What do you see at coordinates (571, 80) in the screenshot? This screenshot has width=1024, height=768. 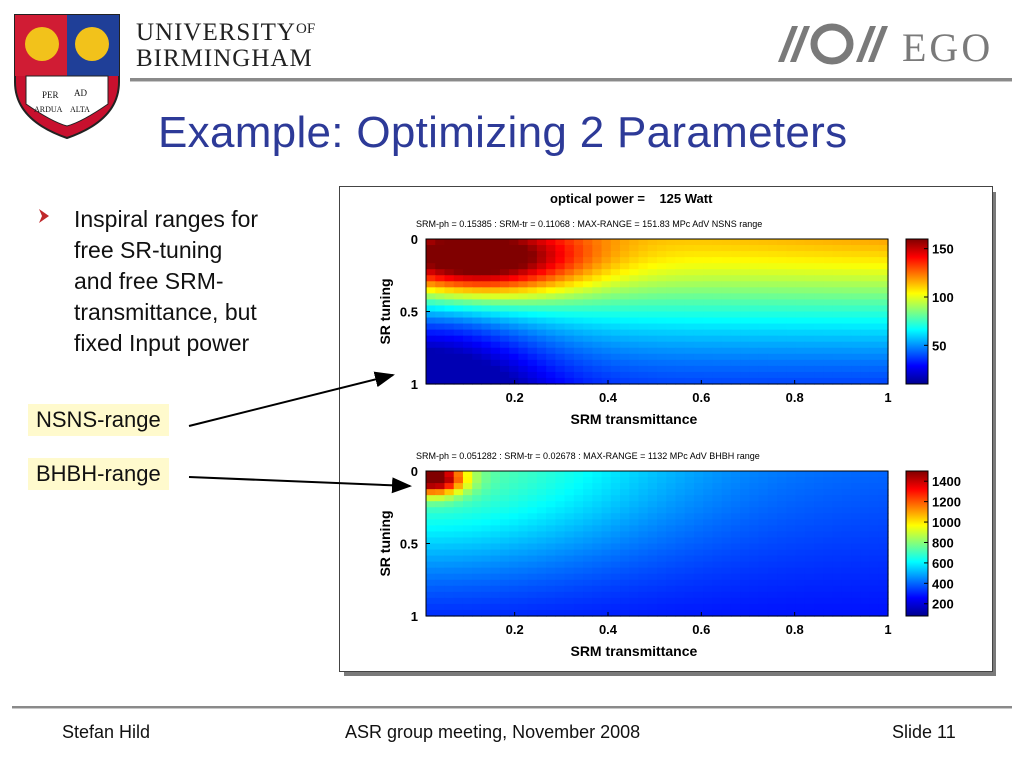 I see `header-divider` at bounding box center [571, 80].